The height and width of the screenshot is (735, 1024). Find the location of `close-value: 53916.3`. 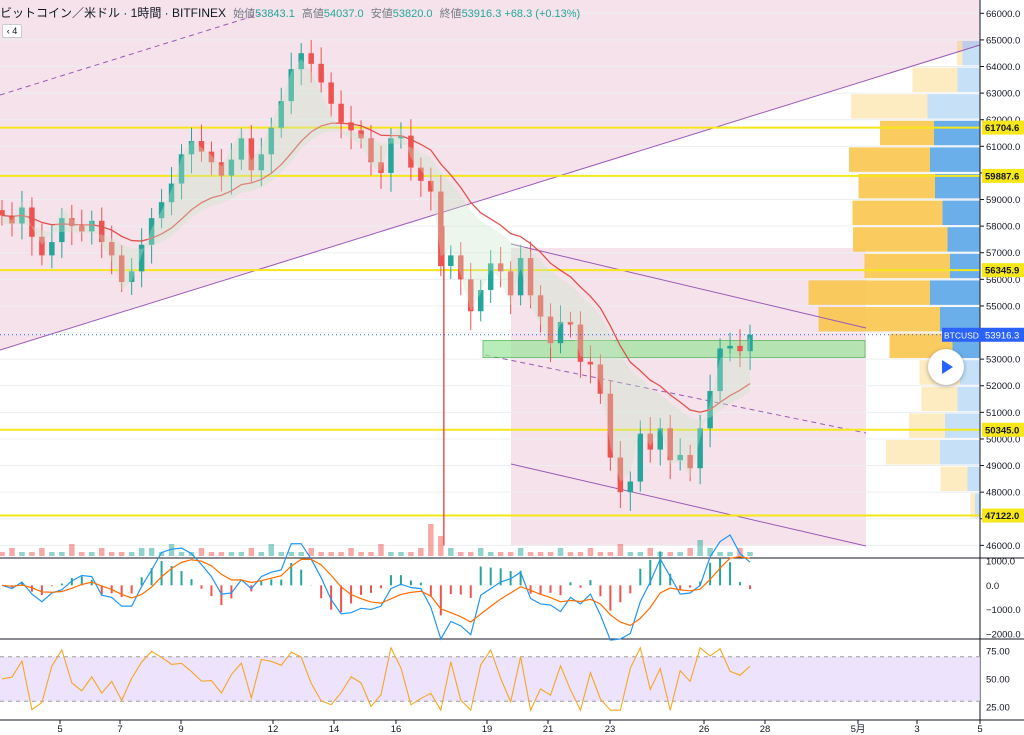

close-value: 53916.3 is located at coordinates (482, 14).